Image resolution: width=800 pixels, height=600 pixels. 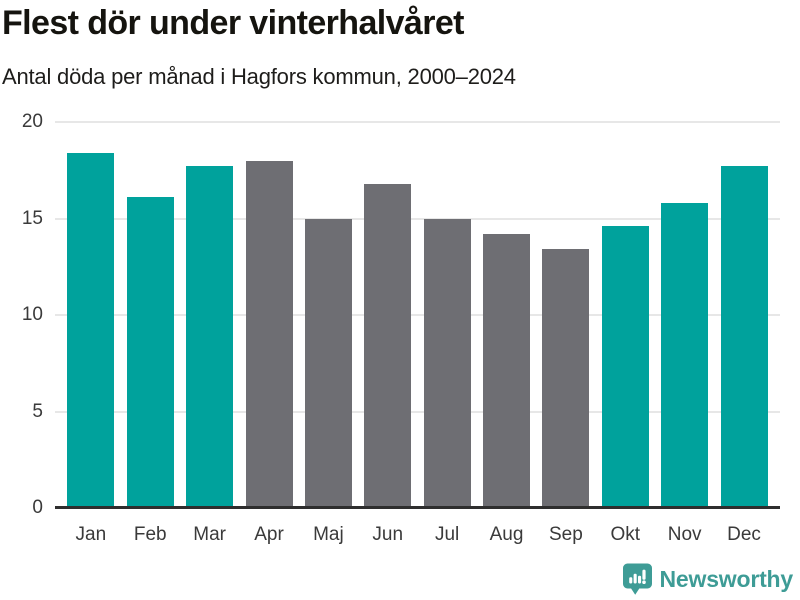 What do you see at coordinates (328, 381) in the screenshot?
I see `bar-maj: Maj` at bounding box center [328, 381].